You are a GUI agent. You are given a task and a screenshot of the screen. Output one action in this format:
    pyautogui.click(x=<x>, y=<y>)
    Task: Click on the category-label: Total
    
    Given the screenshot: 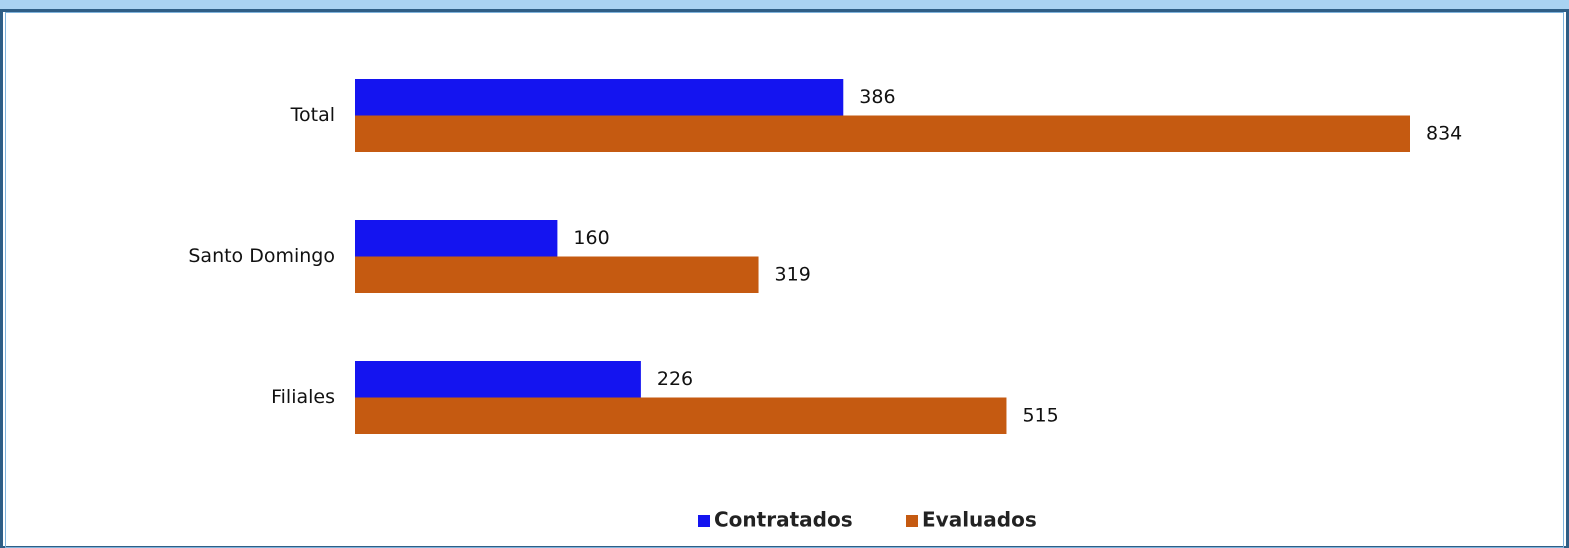 What is the action you would take?
    pyautogui.click(x=312, y=115)
    